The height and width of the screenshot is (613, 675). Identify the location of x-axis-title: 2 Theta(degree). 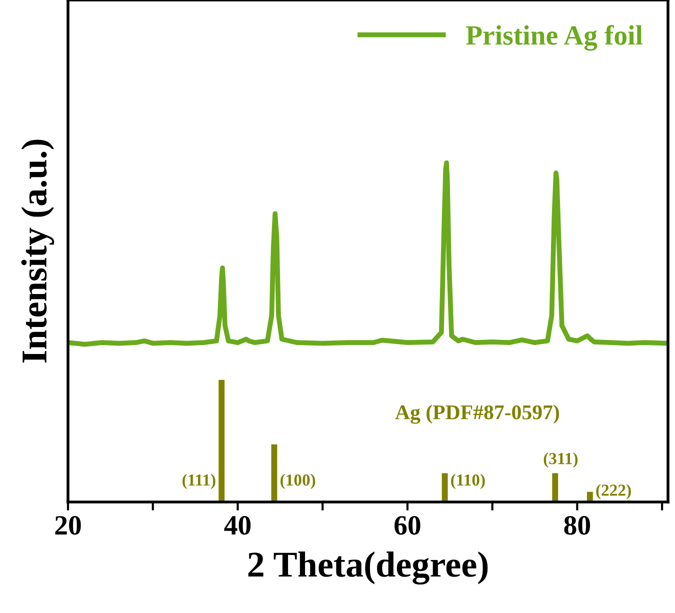
(368, 568).